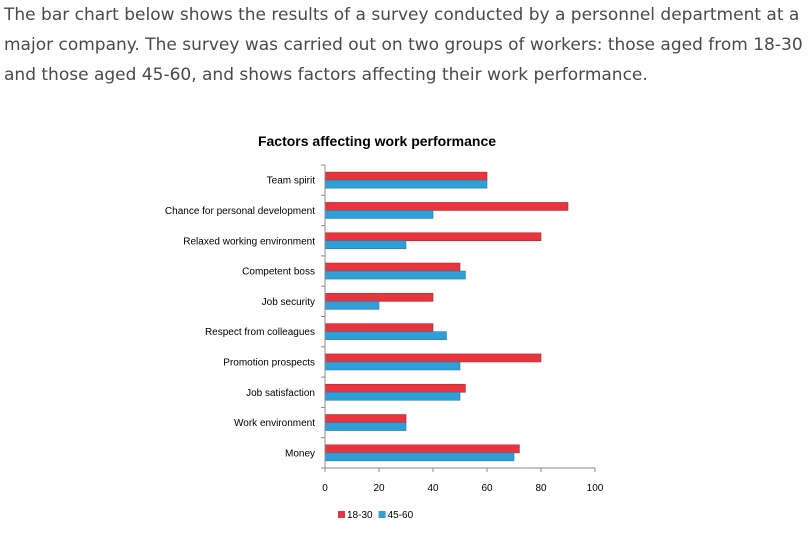 Image resolution: width=812 pixels, height=533 pixels. Describe the element at coordinates (376, 515) in the screenshot. I see `legend: 18-30 45-60` at that location.